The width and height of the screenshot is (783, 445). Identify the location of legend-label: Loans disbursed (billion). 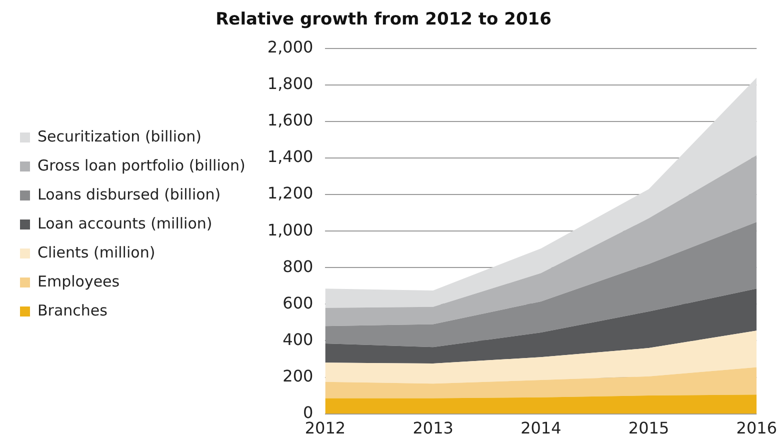
(129, 194).